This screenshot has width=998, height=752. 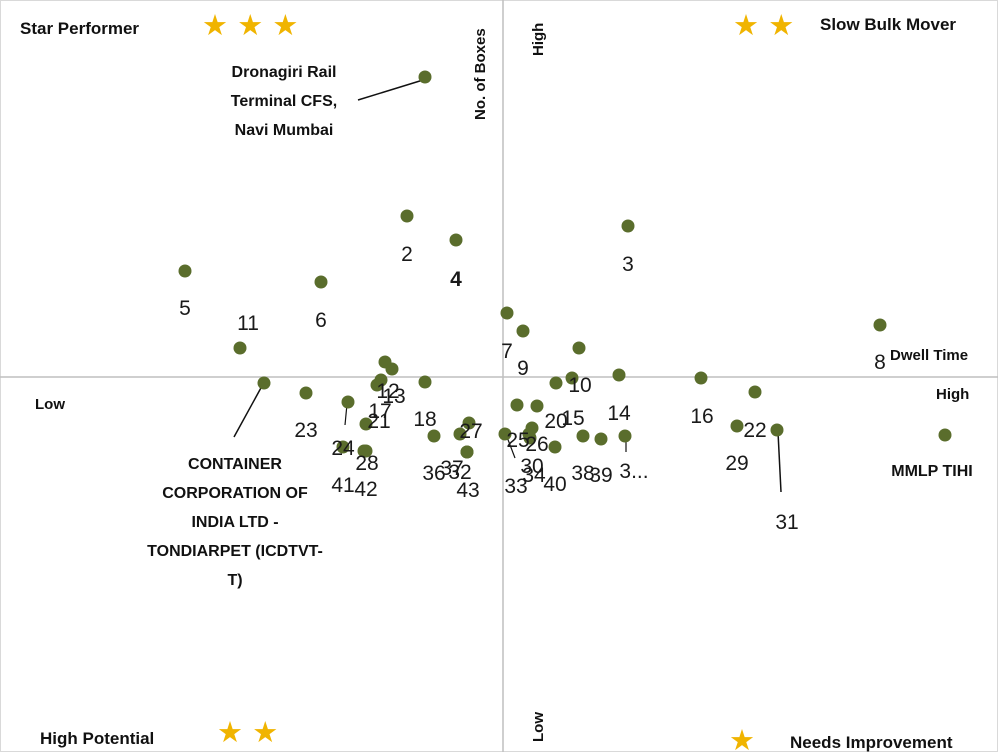 I want to click on dronagiri-callout-line-1: Dronagiri Rail, so click(x=284, y=72).